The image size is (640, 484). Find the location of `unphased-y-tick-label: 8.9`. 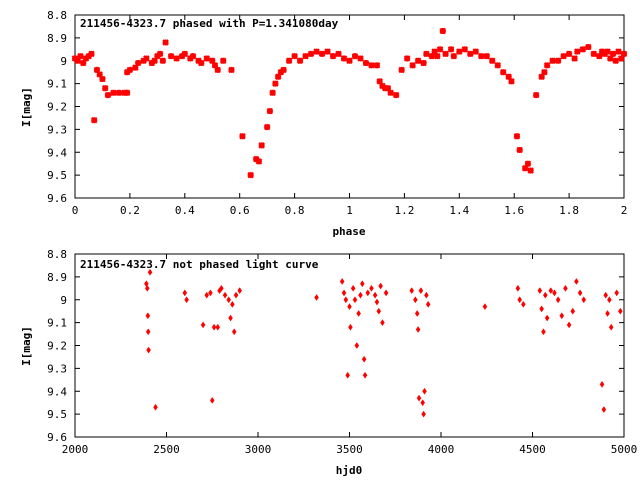

unphased-y-tick-label: 8.9 is located at coordinates (57, 277).